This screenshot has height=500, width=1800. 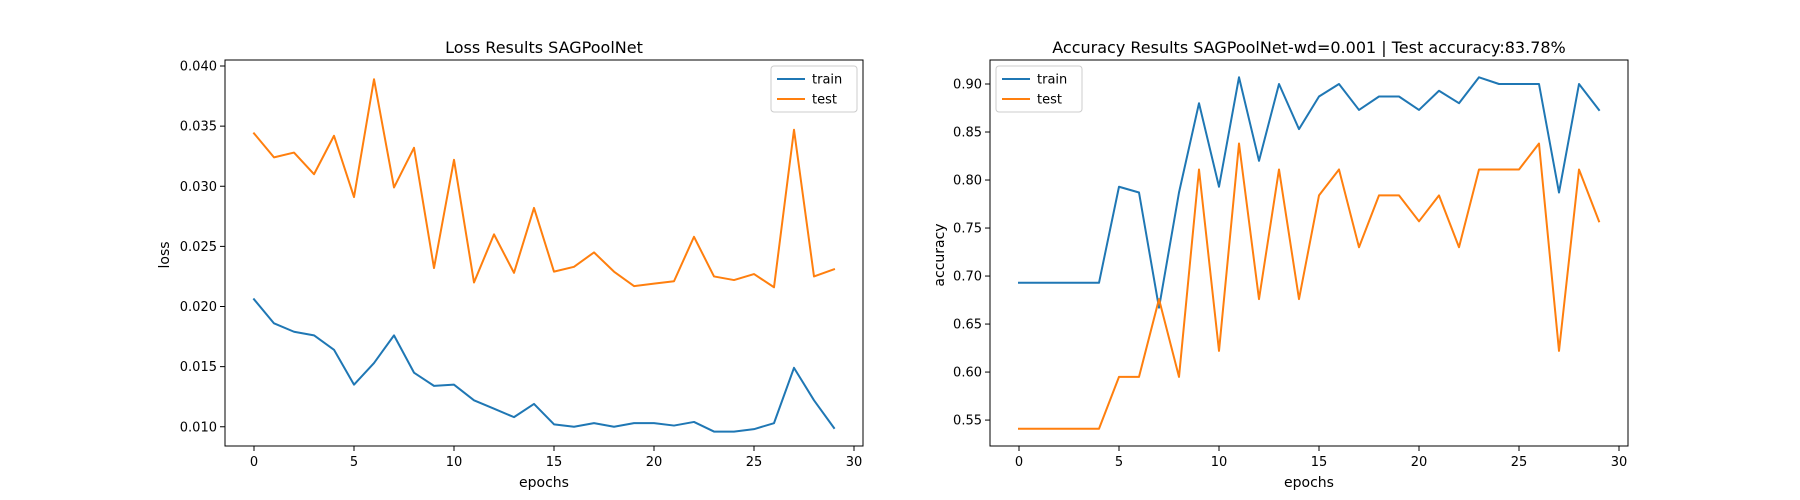 What do you see at coordinates (967, 277) in the screenshot?
I see `accuracy-chart-ytick-label: 0.70` at bounding box center [967, 277].